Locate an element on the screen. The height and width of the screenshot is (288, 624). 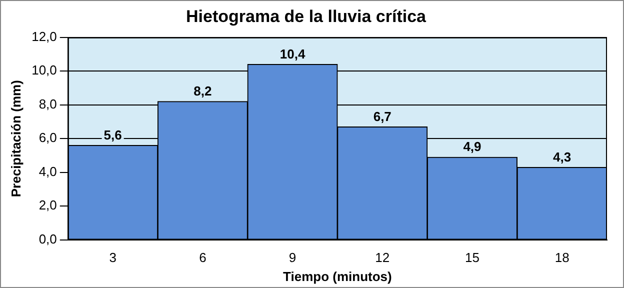
y-tick-label: 6,0 is located at coordinates (47, 138).